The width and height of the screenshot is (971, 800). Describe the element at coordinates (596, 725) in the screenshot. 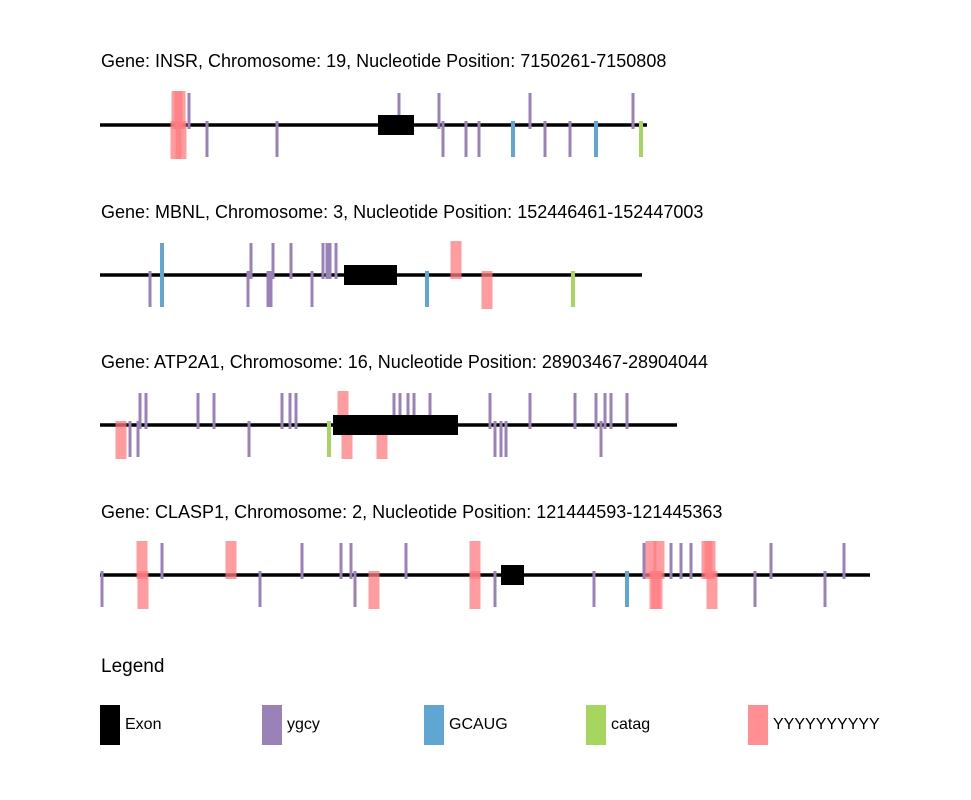

I see `legend-swatch-catag` at that location.